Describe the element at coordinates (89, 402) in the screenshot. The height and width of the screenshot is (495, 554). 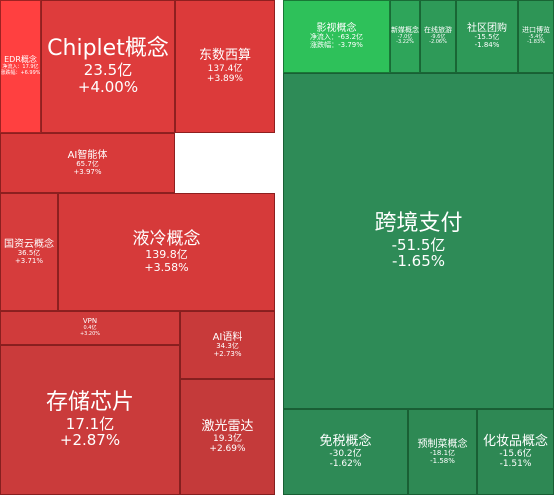
I see `tile-label: 存储芯片` at that location.